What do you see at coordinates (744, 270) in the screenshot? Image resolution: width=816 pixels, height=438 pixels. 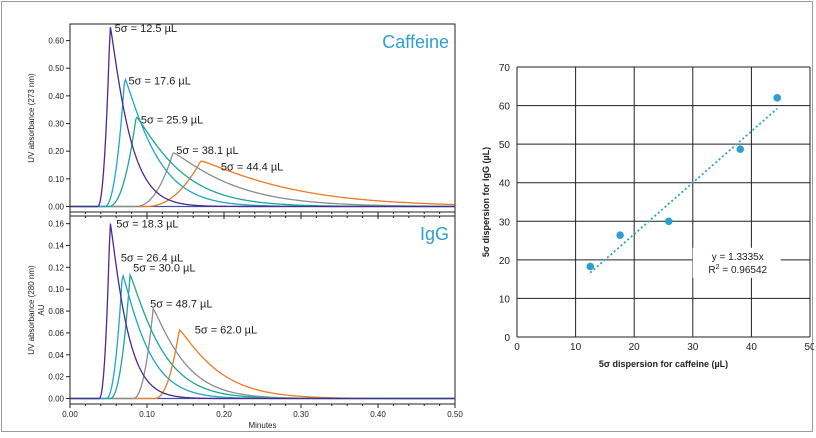 I see `r-squared-value: = 0.96542` at bounding box center [744, 270].